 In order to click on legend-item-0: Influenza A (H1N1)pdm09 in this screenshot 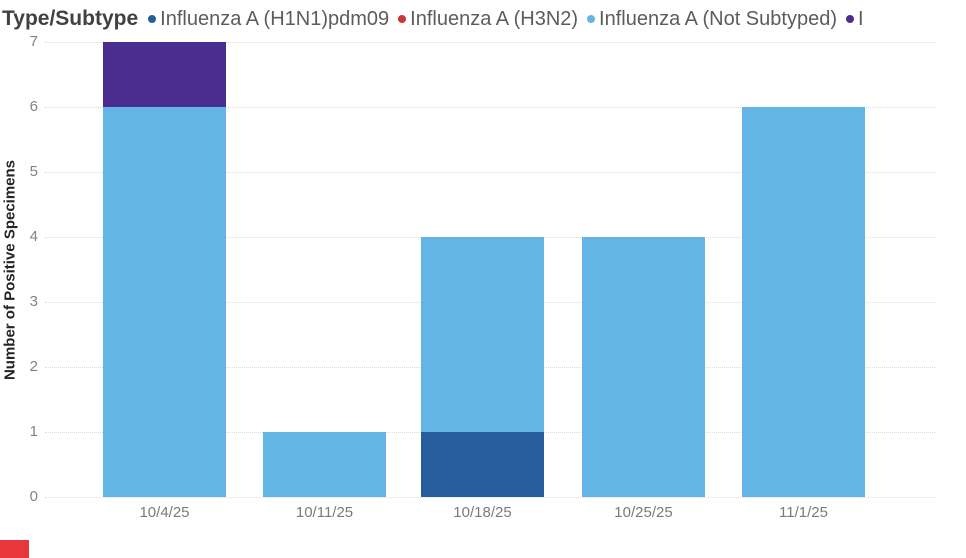, I will do `click(268, 19)`.